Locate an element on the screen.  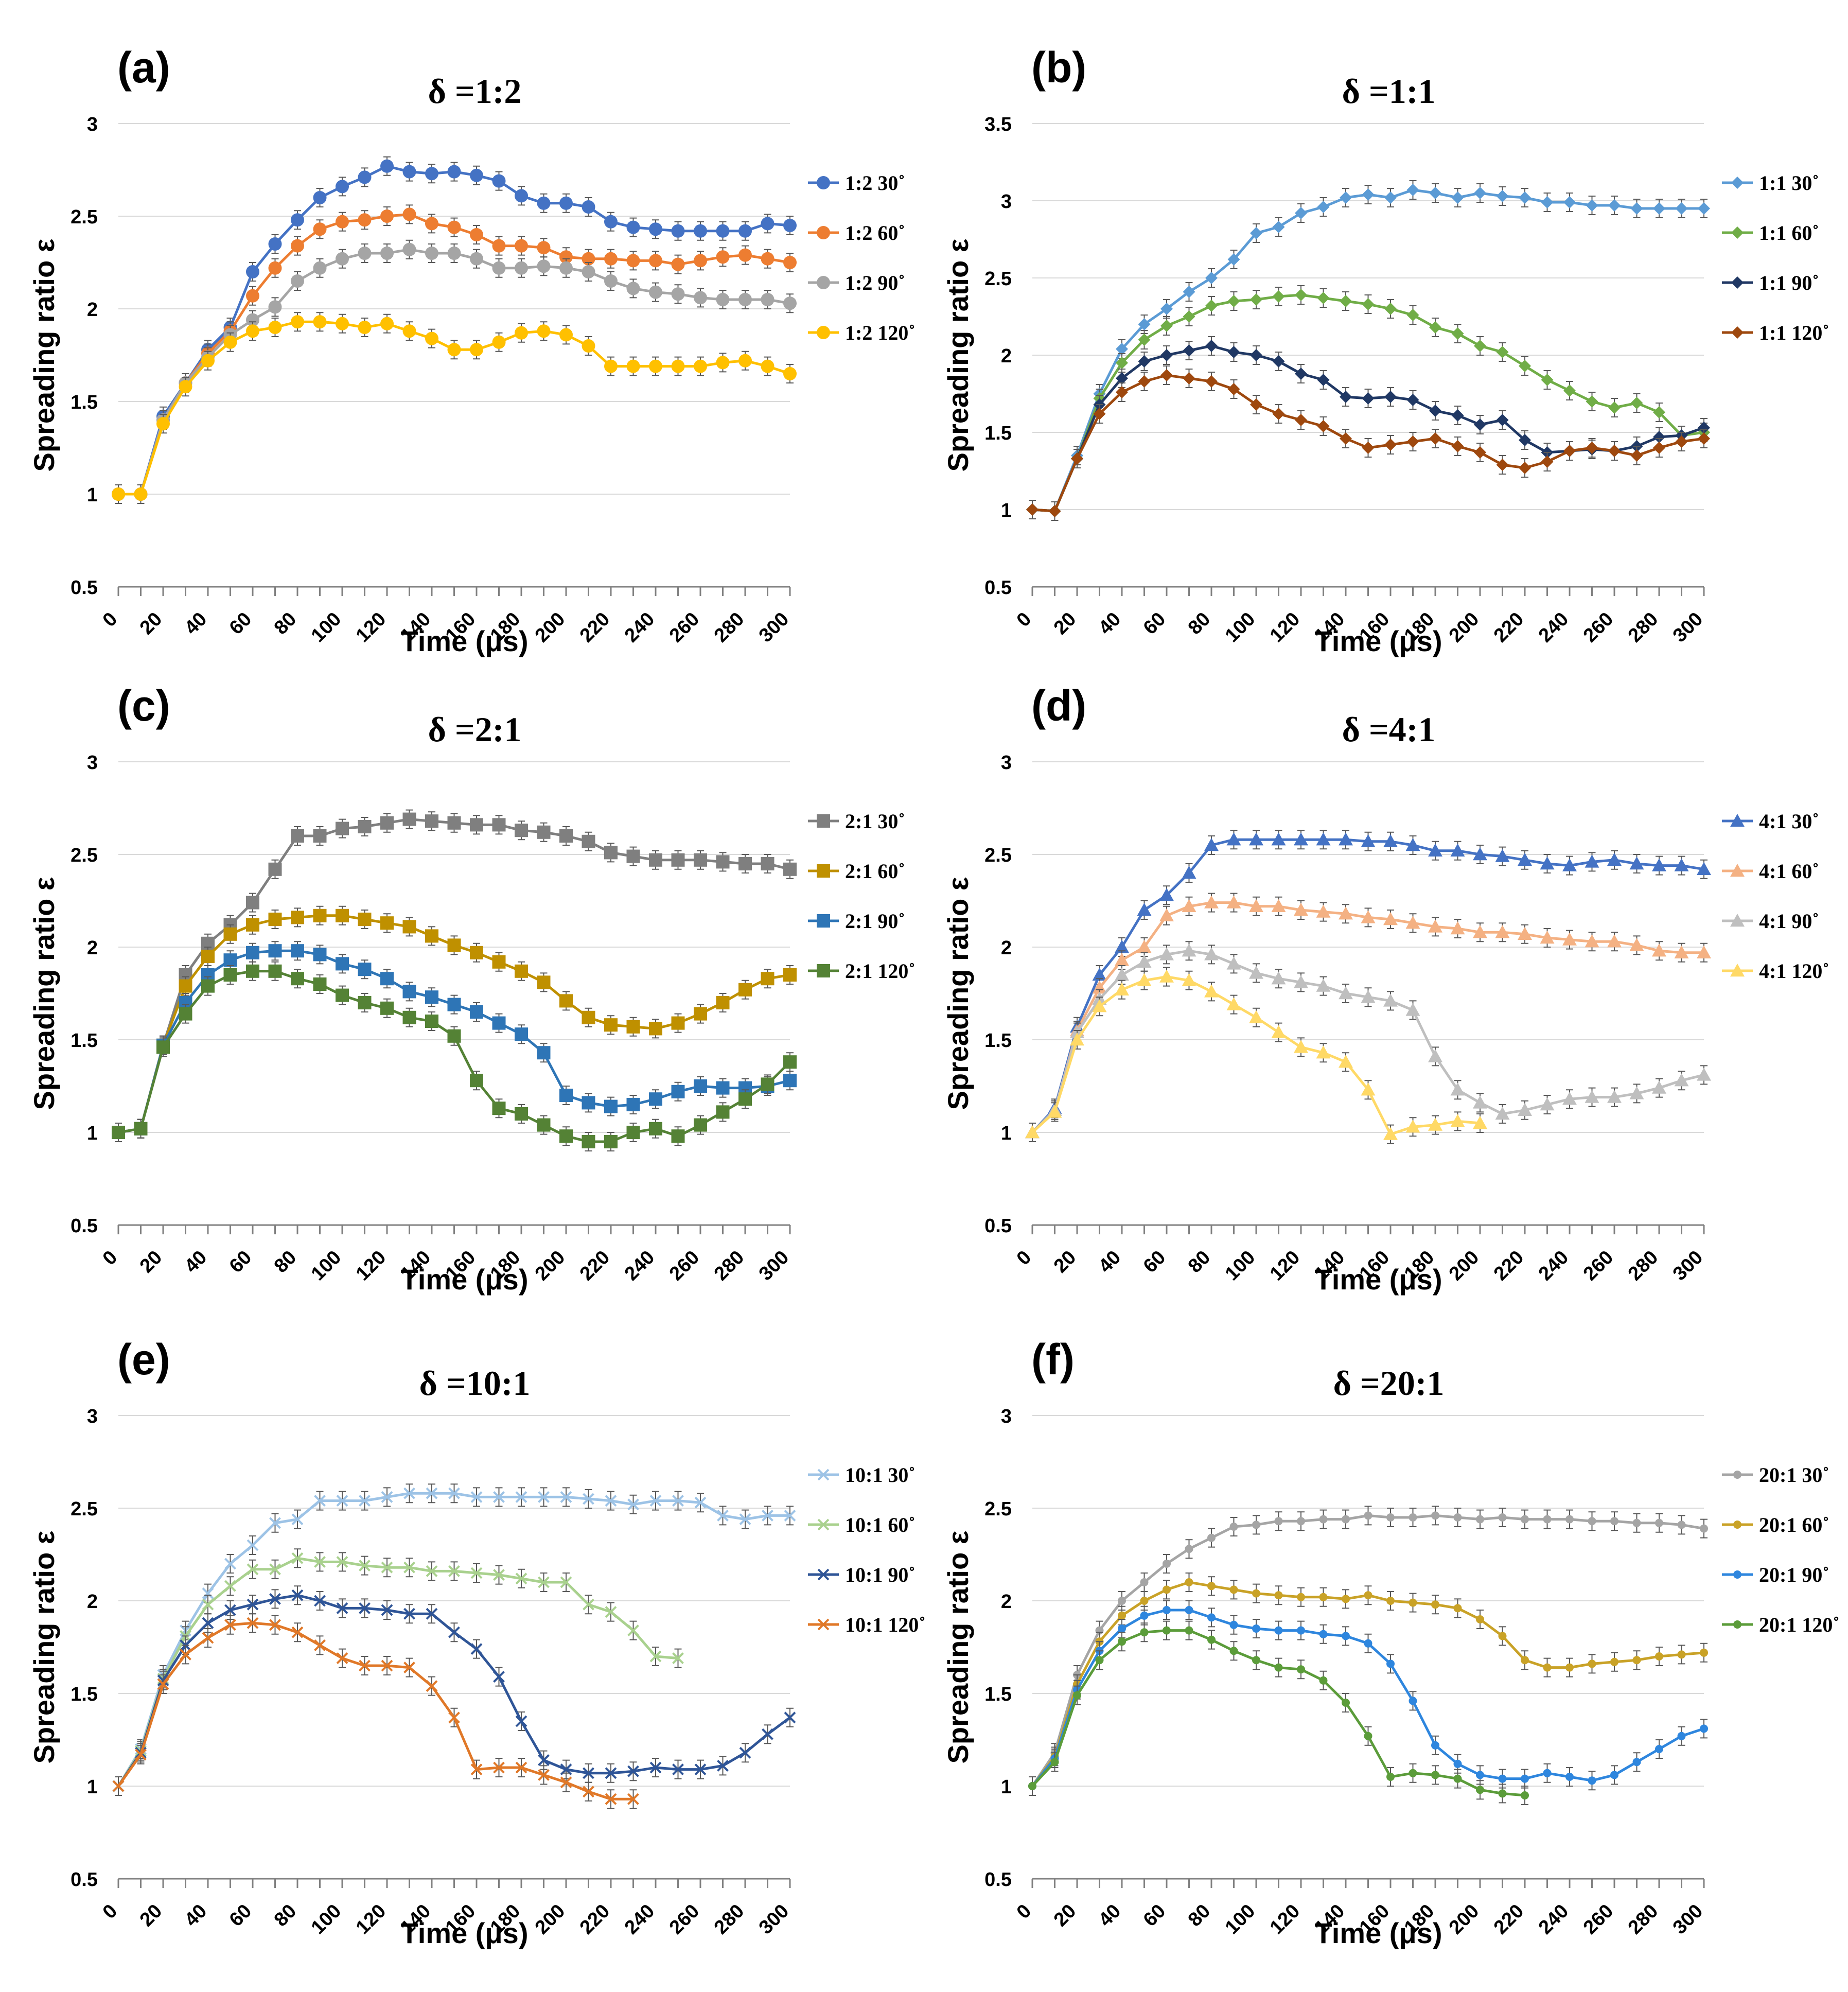
chart-title: δ =10:1 is located at coordinates (475, 1383).